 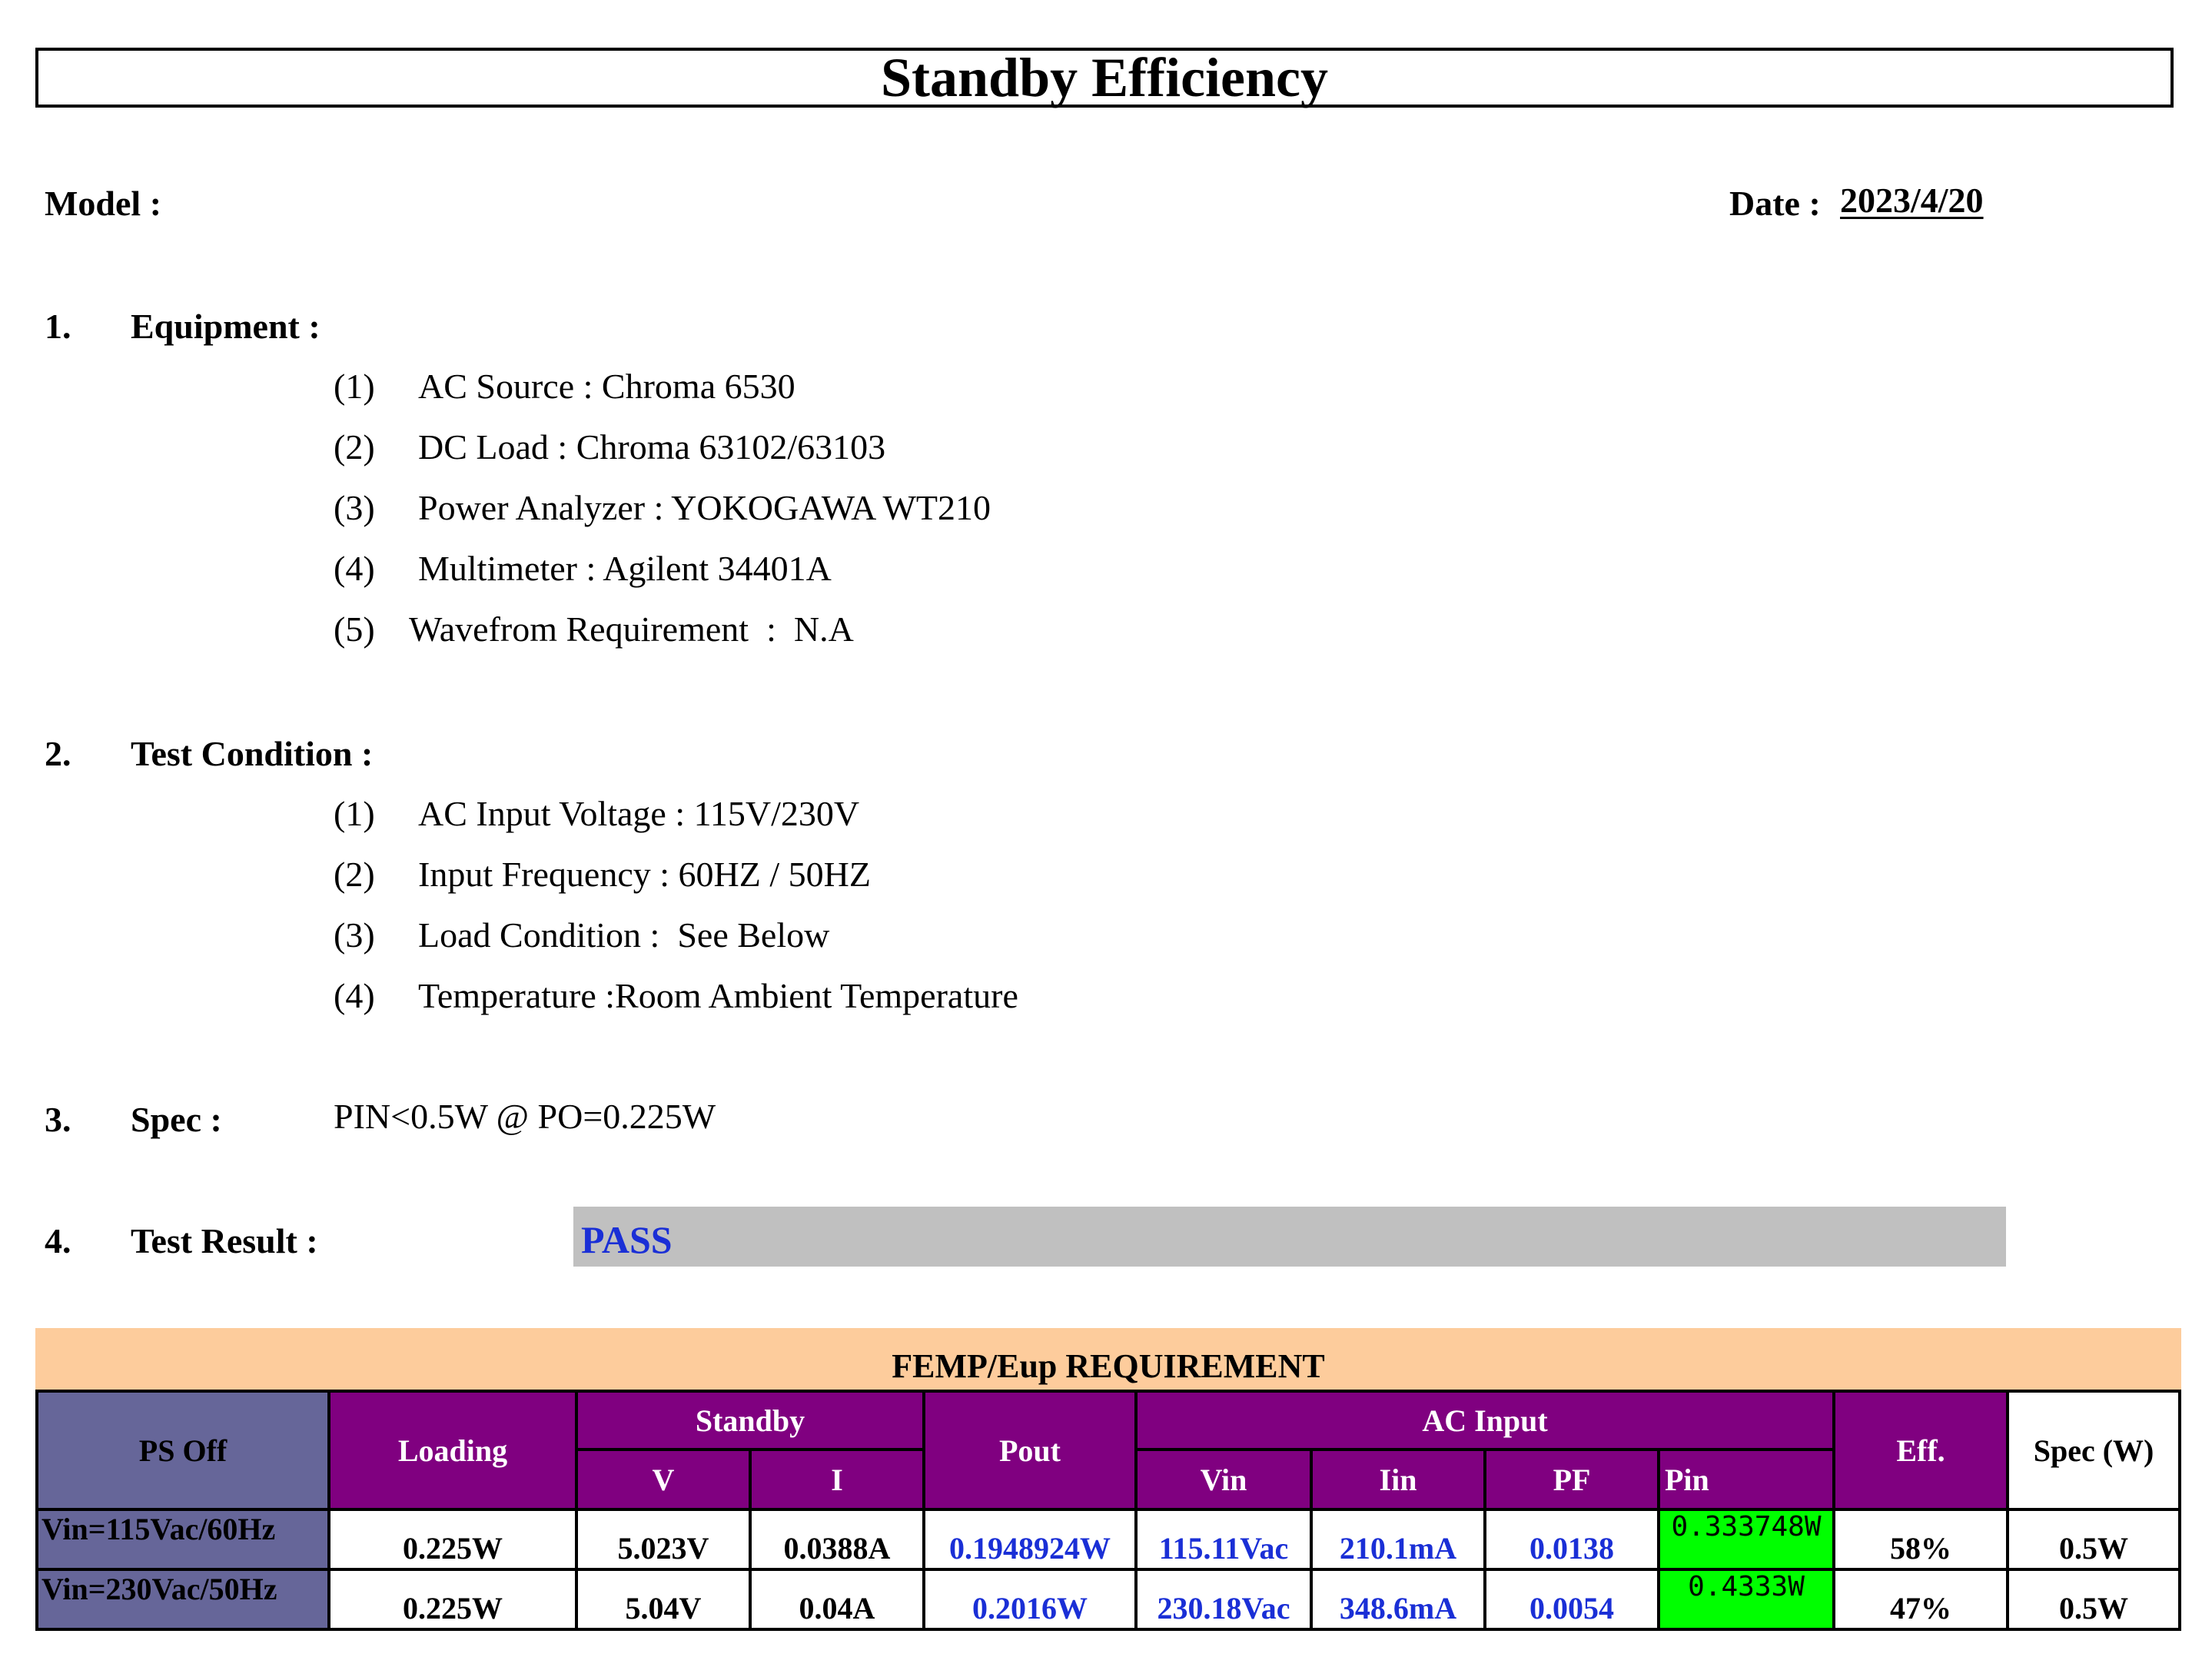 I want to click on item-text: Power Analyzer : YOKOGAWA WT210, so click(x=704, y=507).